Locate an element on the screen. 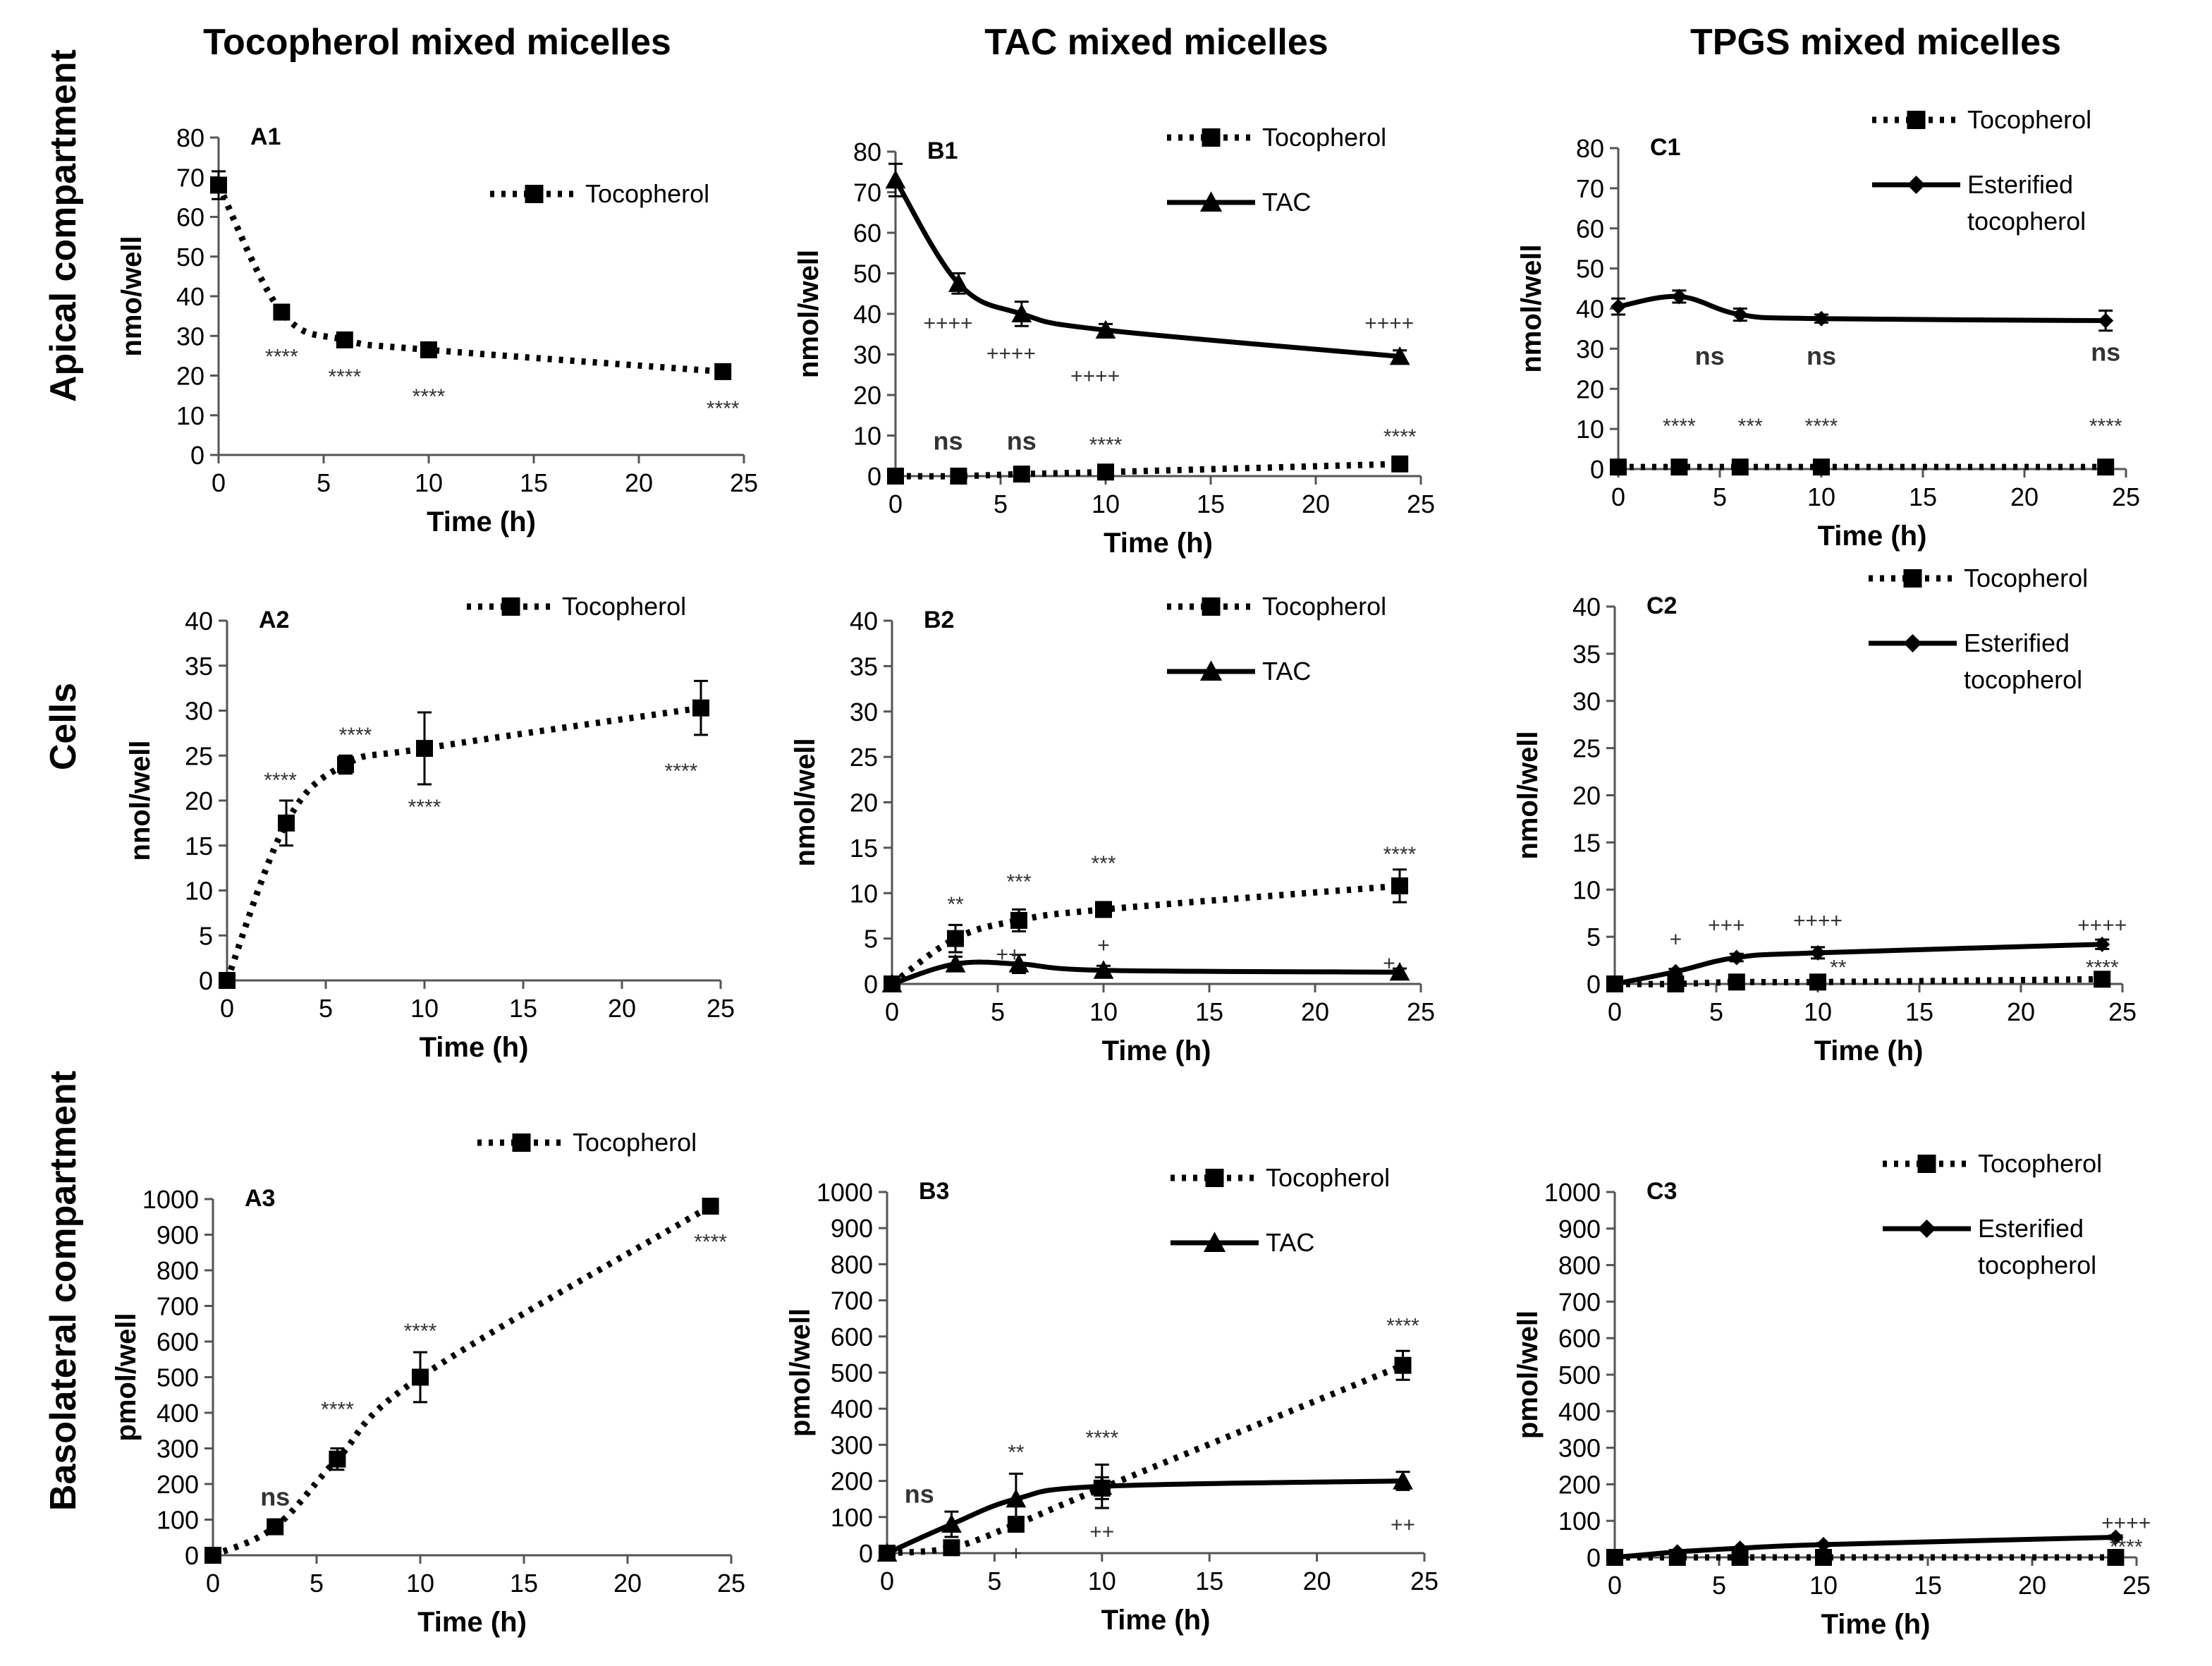  significance-label: ++ is located at coordinates (1008, 954).